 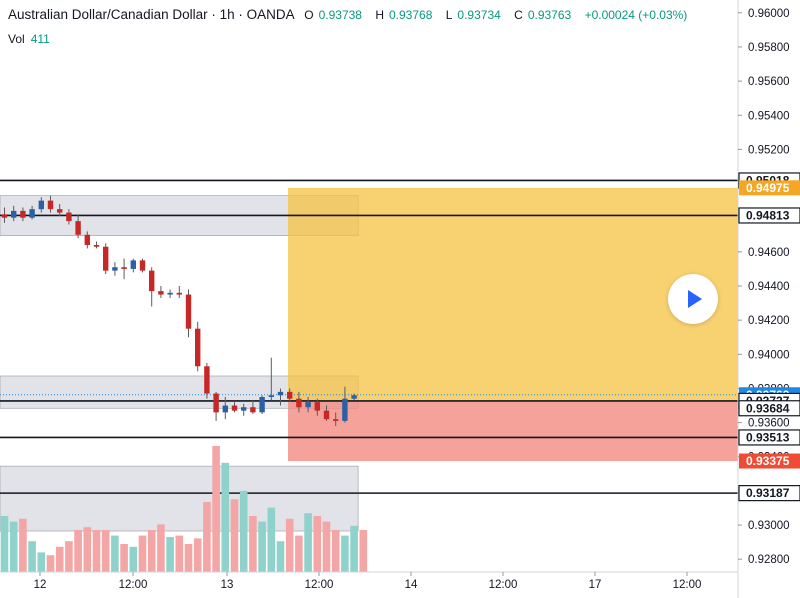 I want to click on price-tick-label: 0.94600, so click(x=769, y=253).